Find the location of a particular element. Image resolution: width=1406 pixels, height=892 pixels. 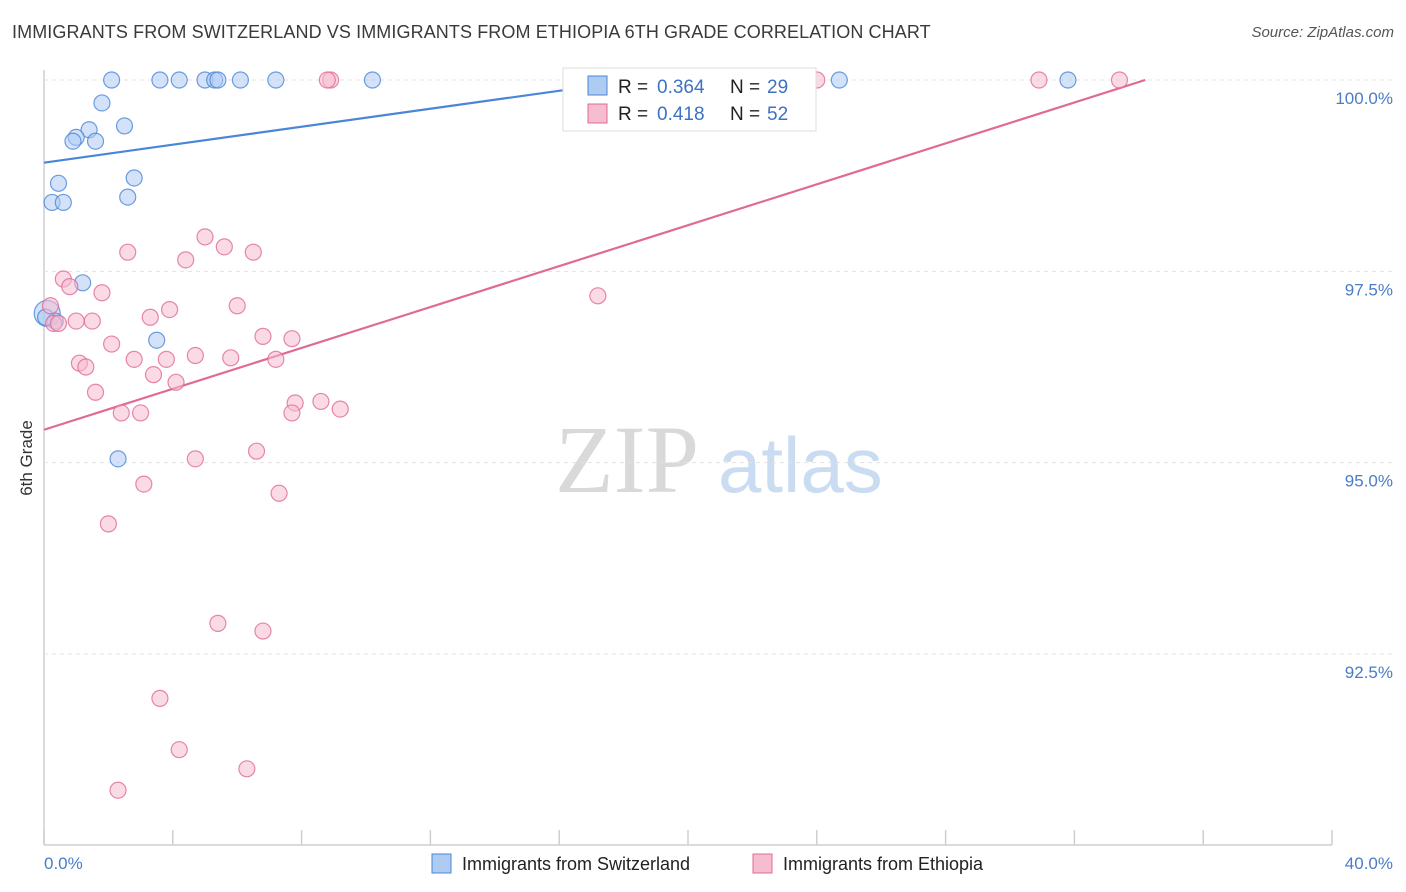

legend-n-value-ethiopia: 52 is located at coordinates (777, 114).